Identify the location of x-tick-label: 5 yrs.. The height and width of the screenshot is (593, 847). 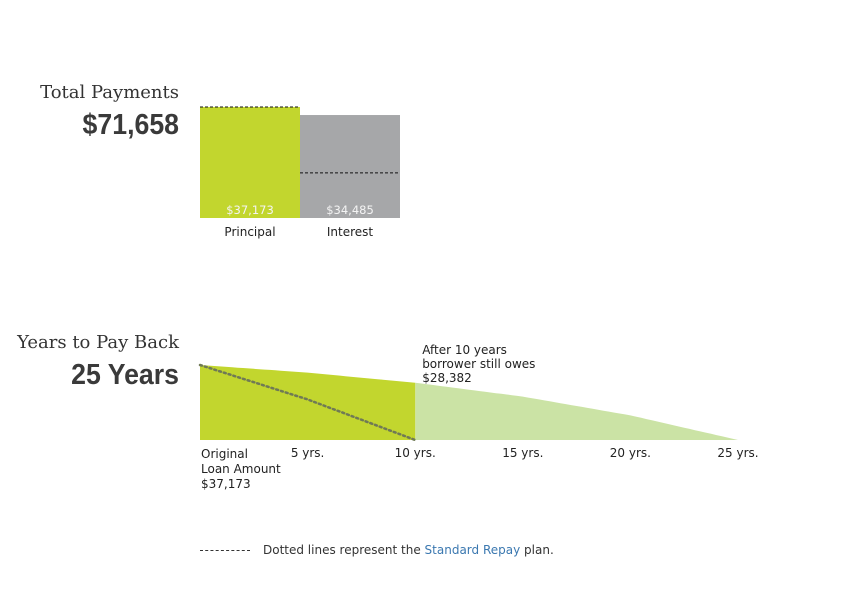
(308, 453).